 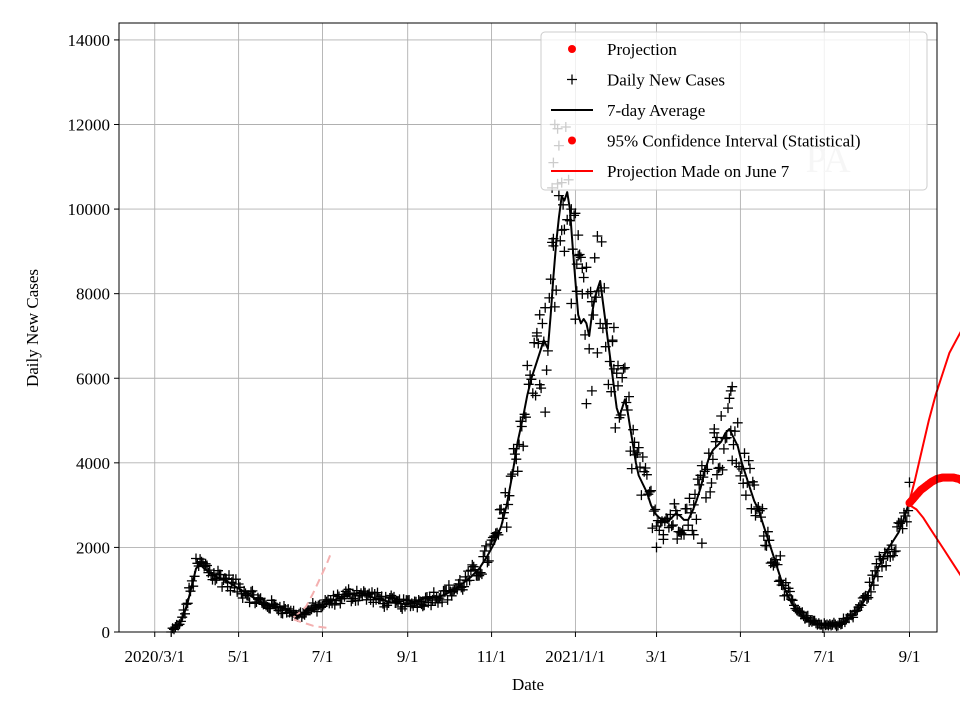 I want to click on y-tick-label: 8000, so click(x=93, y=294).